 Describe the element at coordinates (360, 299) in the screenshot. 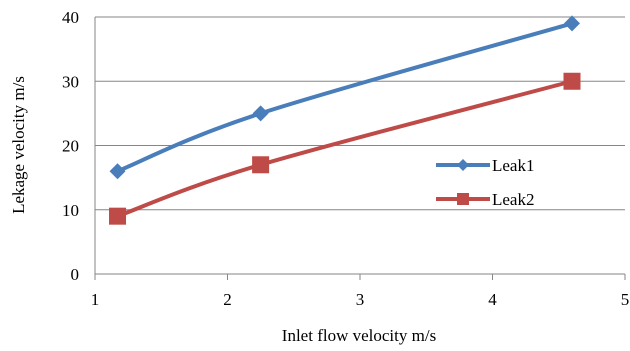

I see `x-tick-label-3: 3` at that location.